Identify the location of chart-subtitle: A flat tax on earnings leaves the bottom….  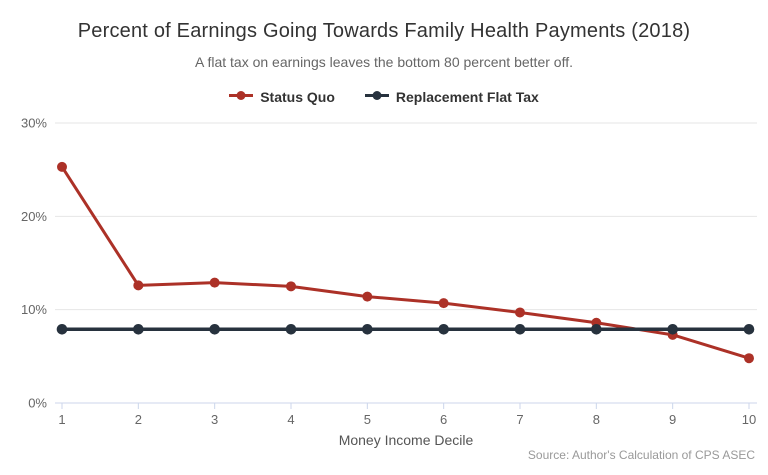
(384, 62).